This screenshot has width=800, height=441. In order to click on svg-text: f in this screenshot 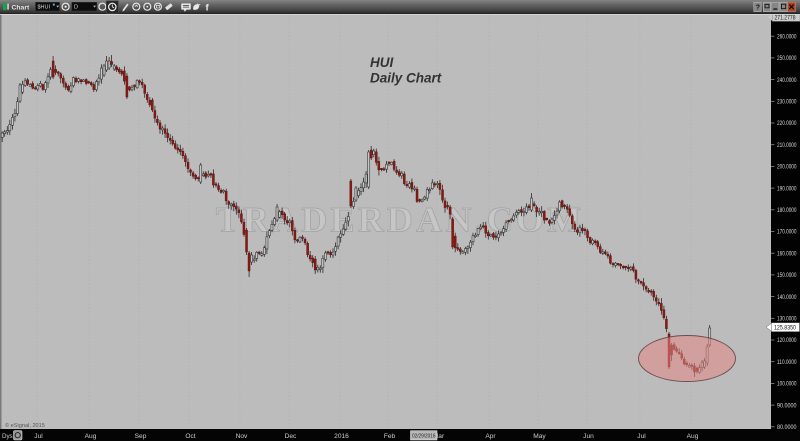, I will do `click(208, 8)`.